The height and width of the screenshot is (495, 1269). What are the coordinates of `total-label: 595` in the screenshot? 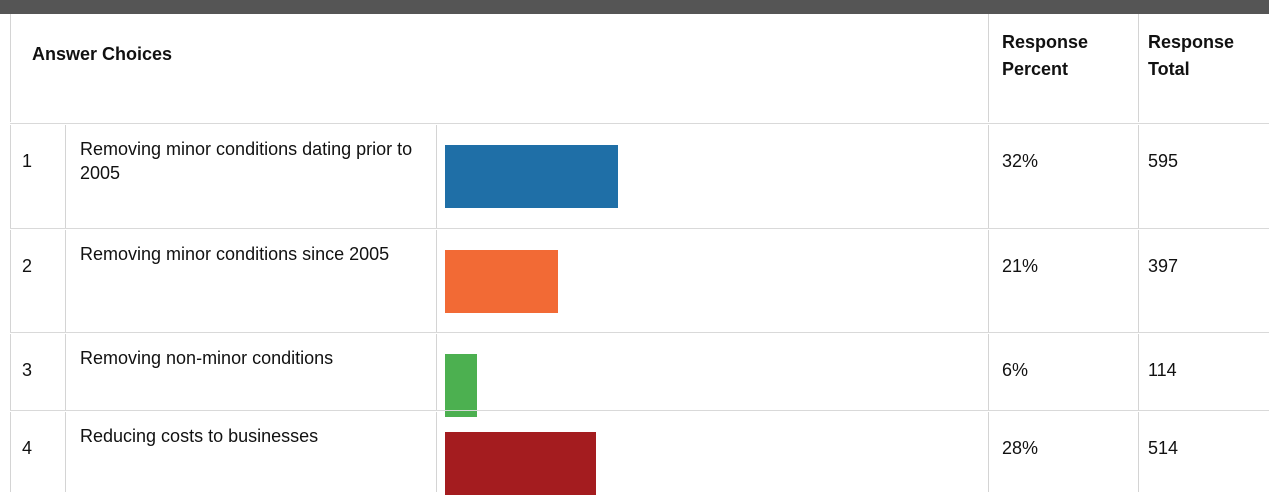 It's located at (1163, 161).